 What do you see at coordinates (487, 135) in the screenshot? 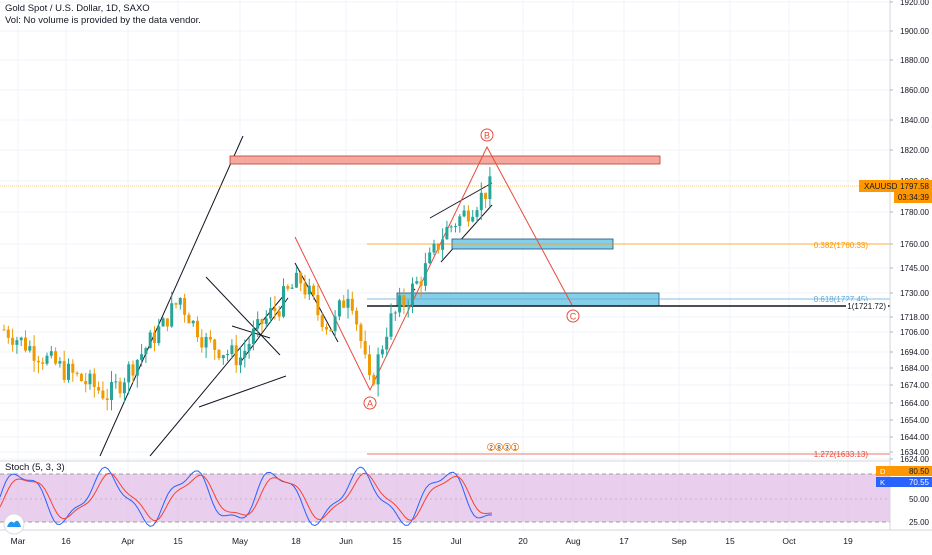
I see `point-b-label-circle` at bounding box center [487, 135].